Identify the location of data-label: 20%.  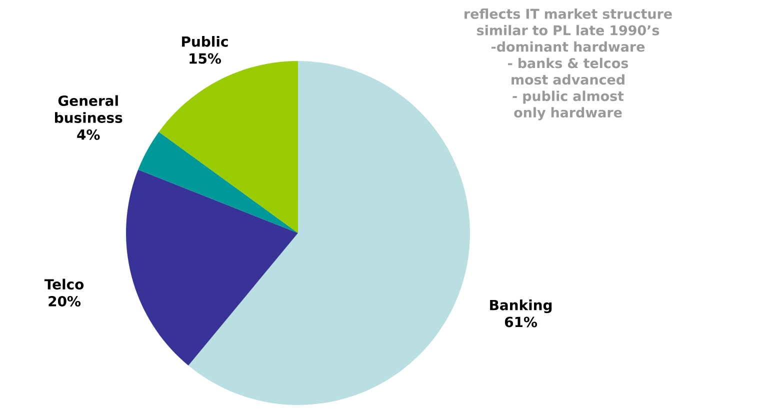
(64, 301).